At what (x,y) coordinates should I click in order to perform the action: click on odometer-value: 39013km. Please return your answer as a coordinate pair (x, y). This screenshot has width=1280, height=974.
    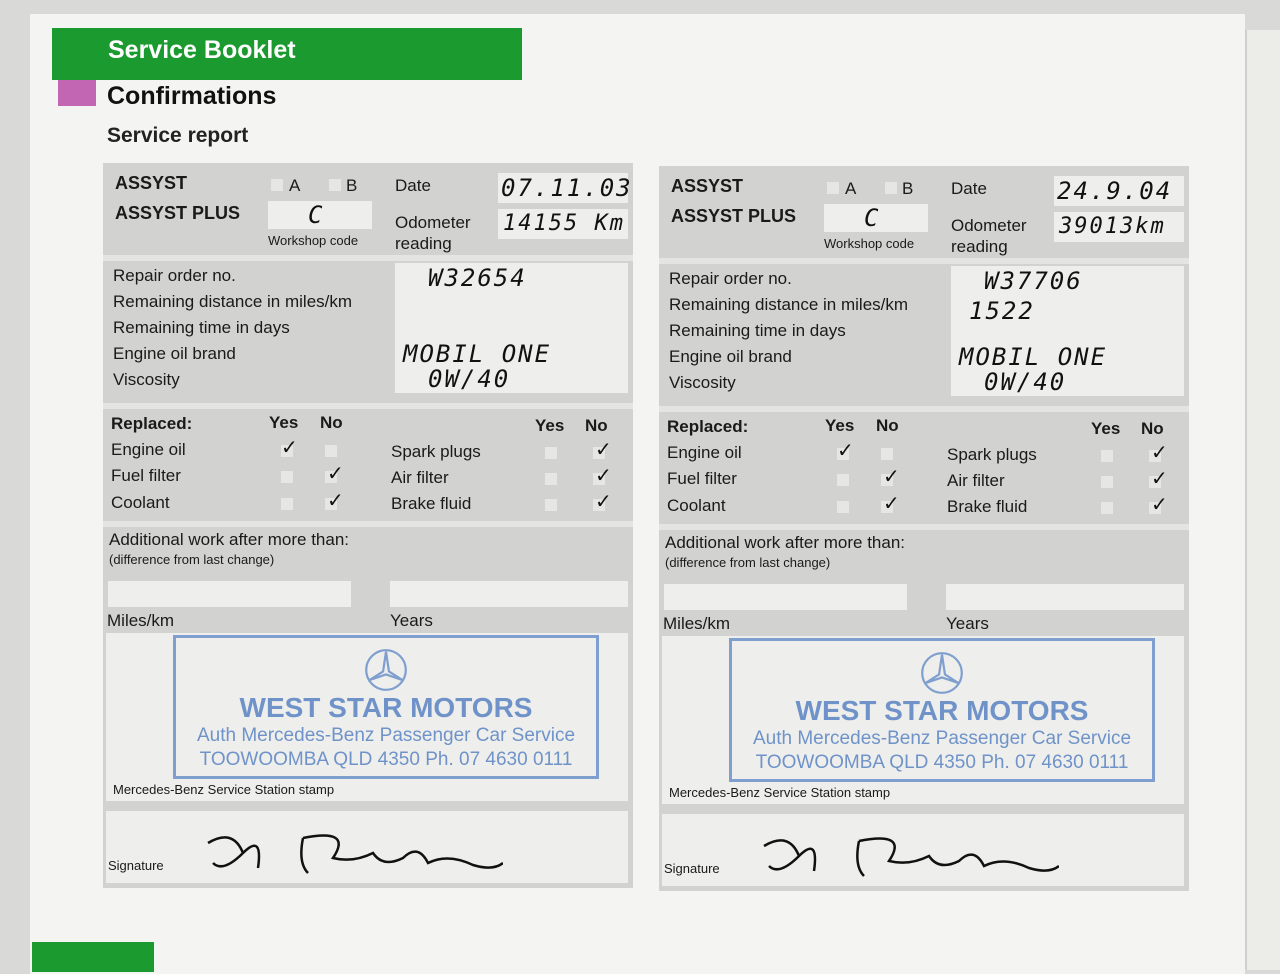
    Looking at the image, I should click on (1112, 226).